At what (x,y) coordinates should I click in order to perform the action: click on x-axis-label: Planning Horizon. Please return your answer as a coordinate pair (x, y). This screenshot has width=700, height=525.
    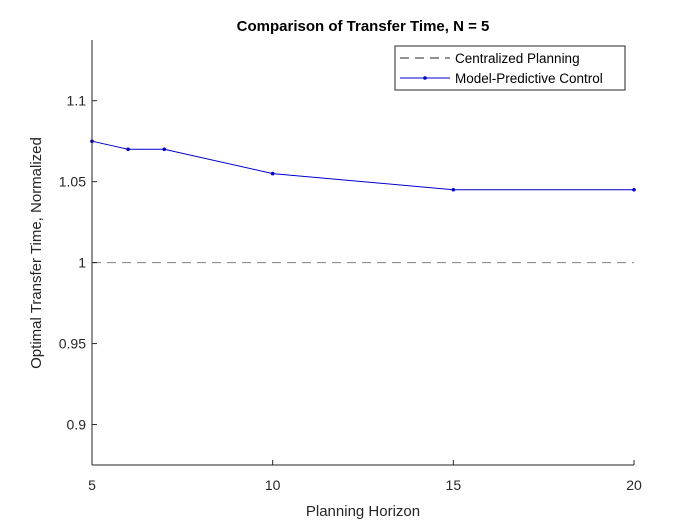
    Looking at the image, I should click on (363, 511).